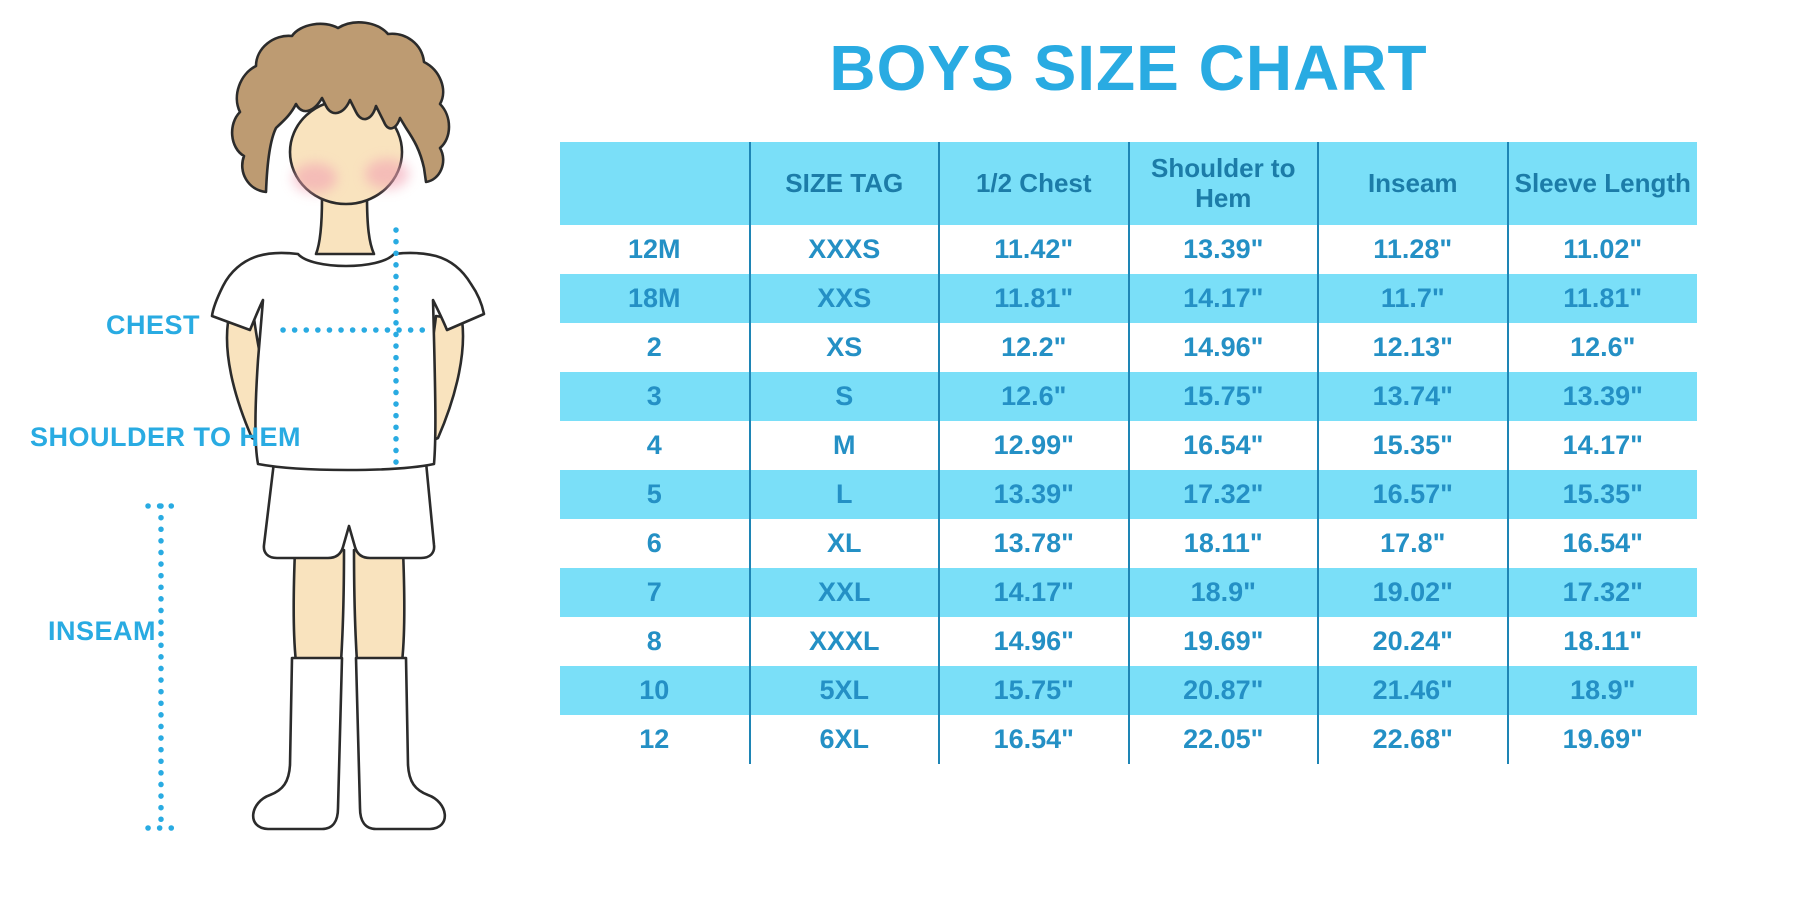 Image resolution: width=1800 pixels, height=900 pixels. I want to click on table-cell: 12.99", so click(1033, 445).